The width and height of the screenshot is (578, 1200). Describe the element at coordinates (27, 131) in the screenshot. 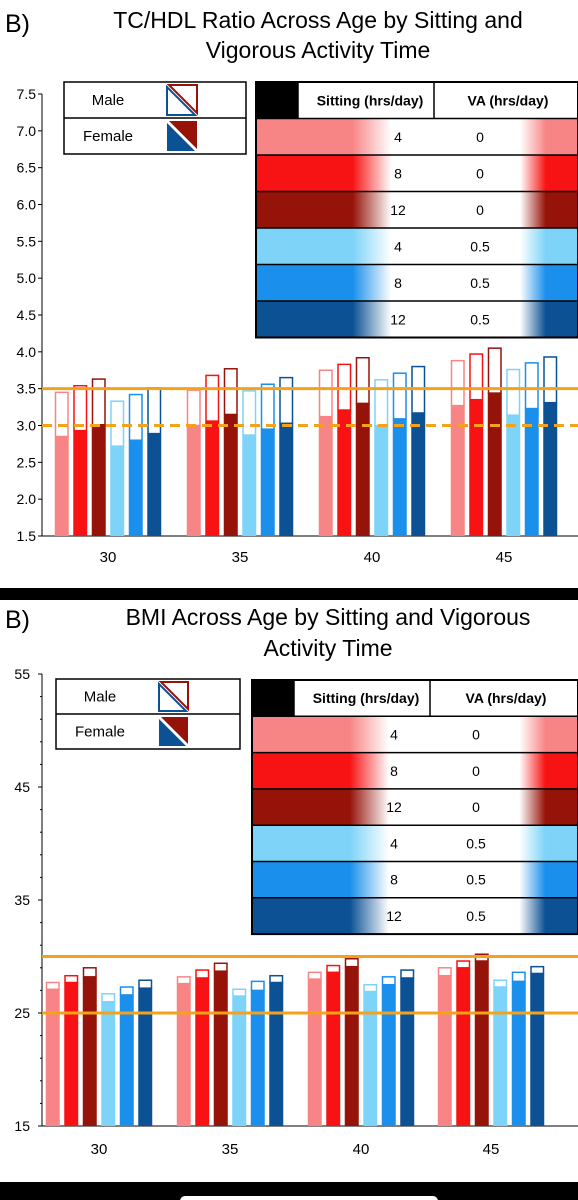

I see `y-tick-label: 7.0` at that location.